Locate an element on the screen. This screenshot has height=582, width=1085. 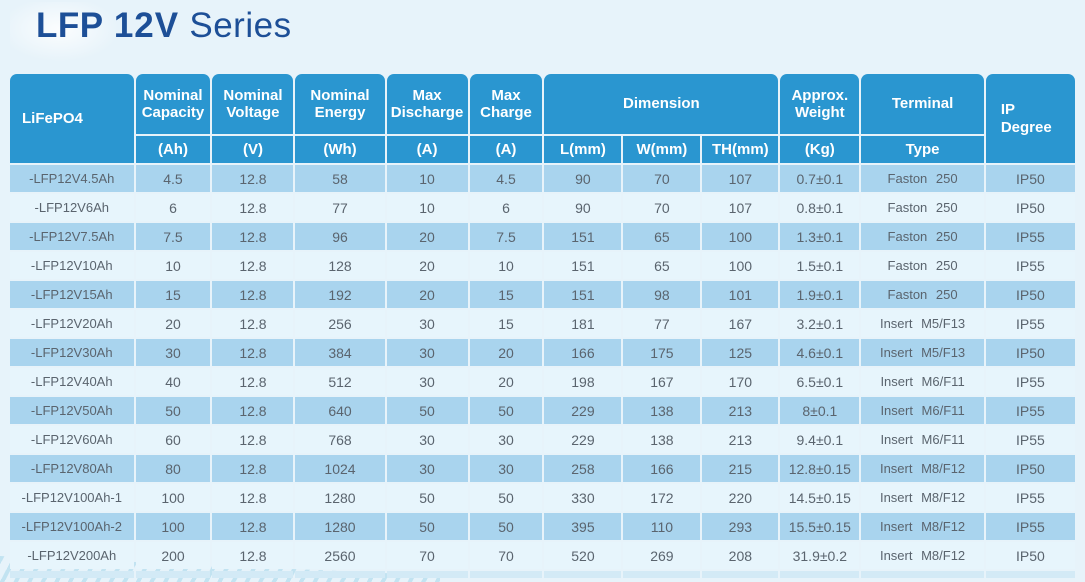
cell-capacity: 30 is located at coordinates (173, 352).